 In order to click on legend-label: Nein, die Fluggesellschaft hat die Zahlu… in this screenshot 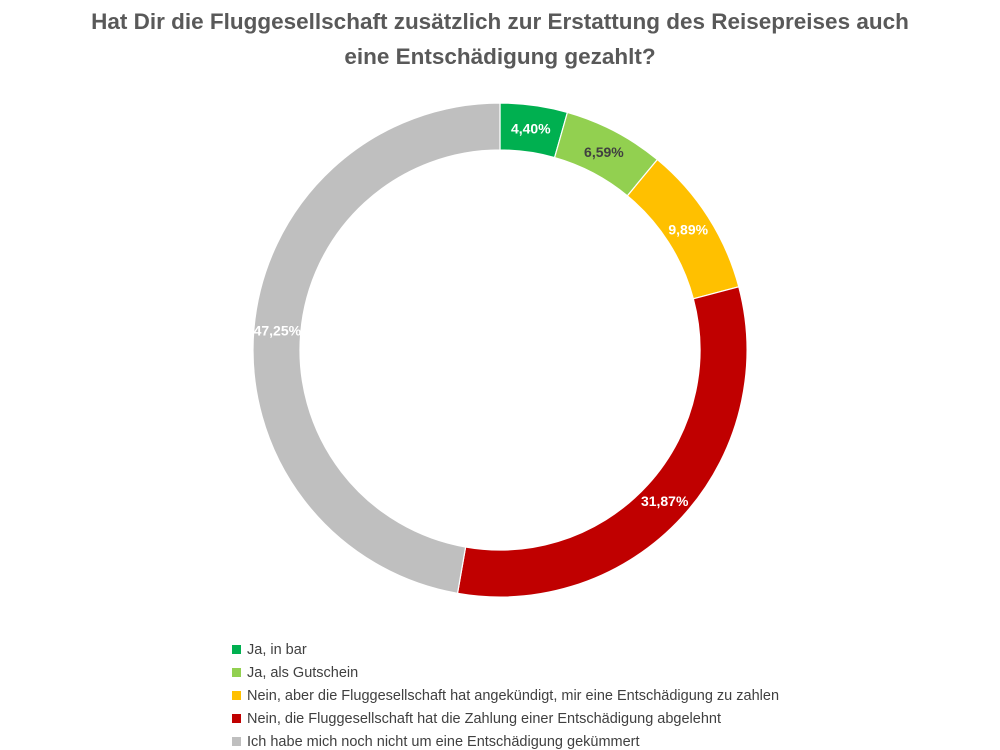, I will do `click(484, 718)`.